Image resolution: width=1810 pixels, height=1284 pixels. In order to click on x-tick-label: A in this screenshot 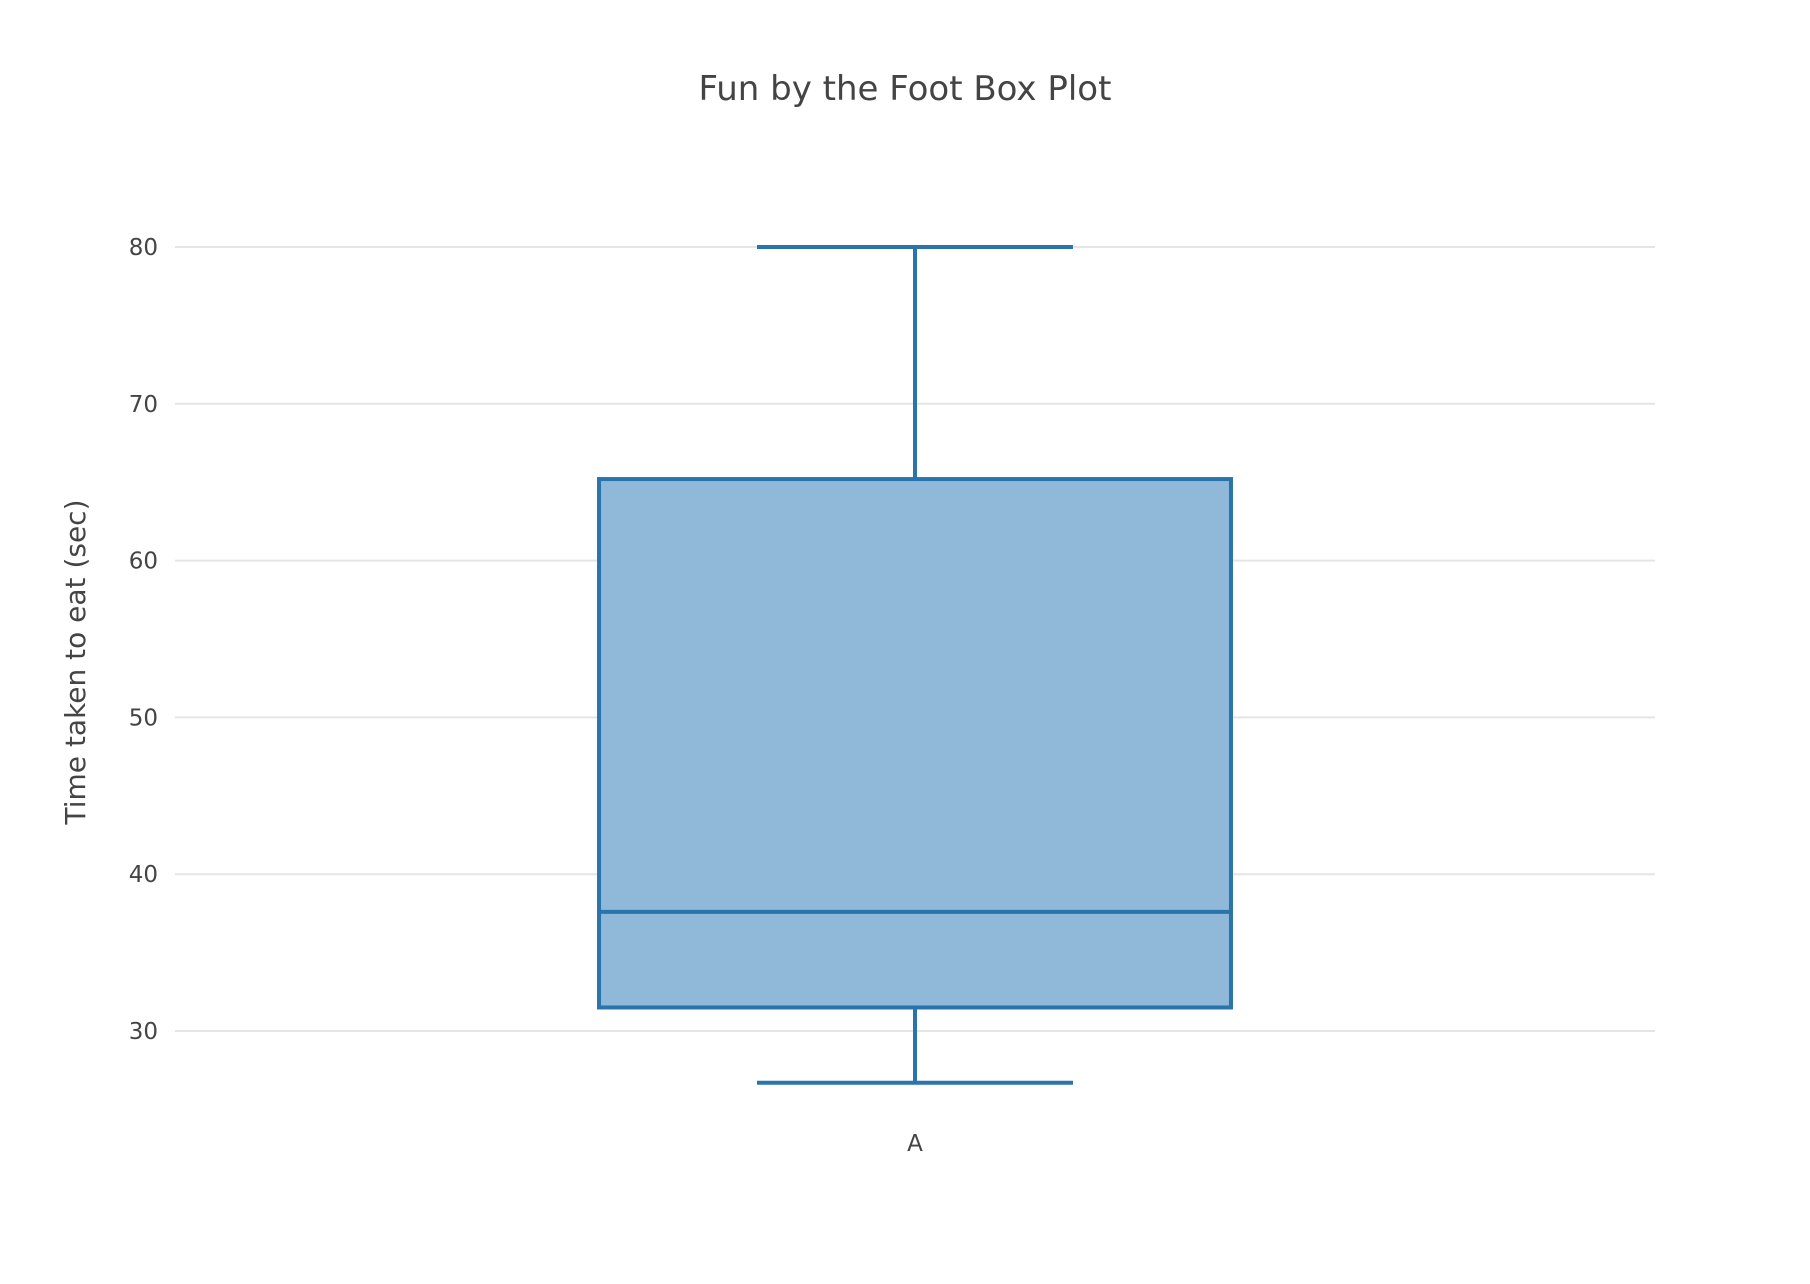, I will do `click(915, 1144)`.